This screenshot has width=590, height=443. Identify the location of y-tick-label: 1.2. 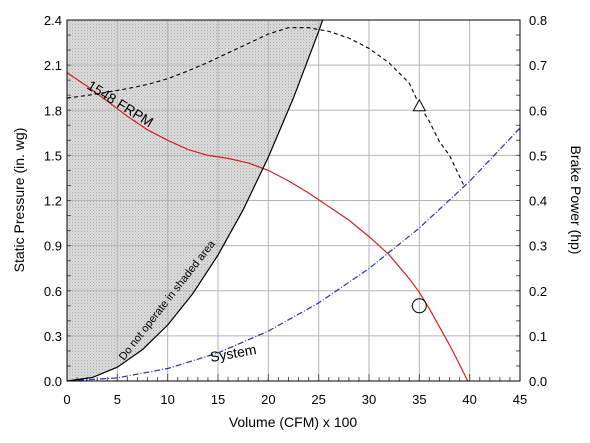
(53, 201).